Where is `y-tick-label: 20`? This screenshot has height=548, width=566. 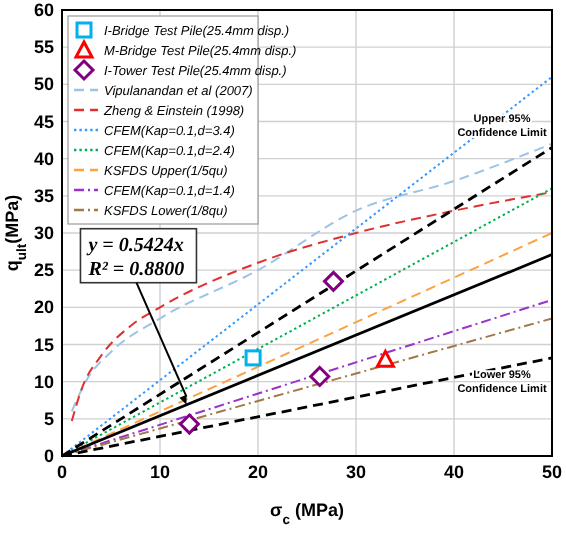 y-tick-label: 20 is located at coordinates (43, 307).